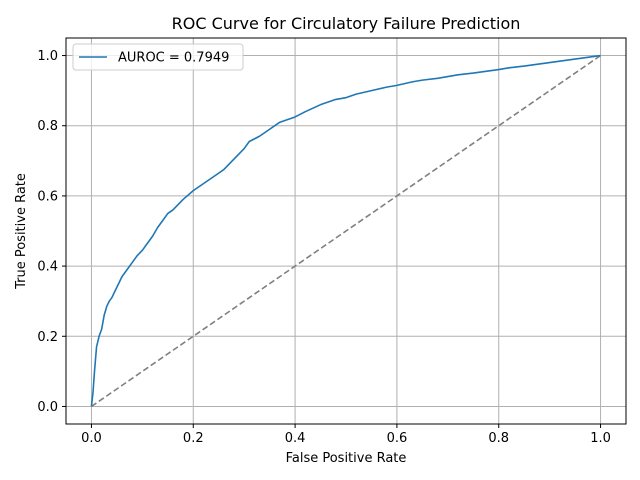 This screenshot has height=480, width=640. I want to click on y-tick-label: 1.0, so click(47, 56).